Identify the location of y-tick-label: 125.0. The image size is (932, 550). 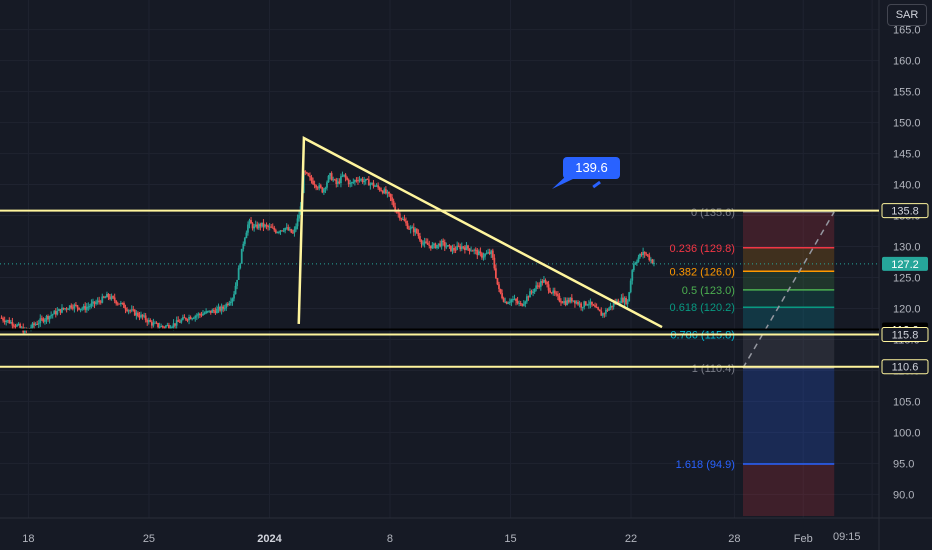
(907, 278).